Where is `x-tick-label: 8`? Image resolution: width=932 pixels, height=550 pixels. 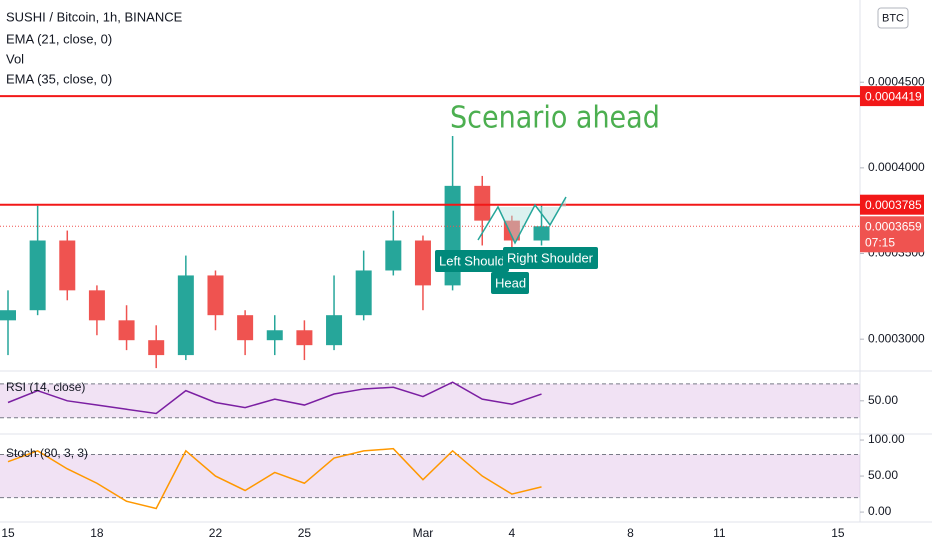
x-tick-label: 8 is located at coordinates (630, 533).